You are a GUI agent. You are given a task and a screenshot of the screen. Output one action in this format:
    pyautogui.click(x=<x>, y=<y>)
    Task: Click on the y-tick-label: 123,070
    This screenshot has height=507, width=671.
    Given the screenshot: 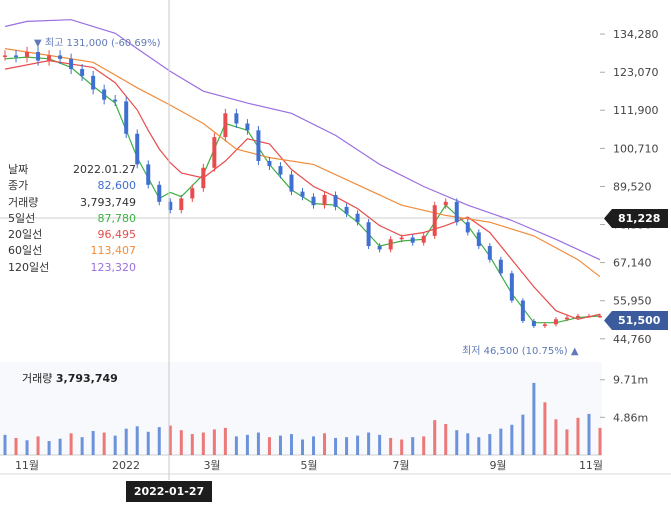 What is the action you would take?
    pyautogui.click(x=636, y=72)
    